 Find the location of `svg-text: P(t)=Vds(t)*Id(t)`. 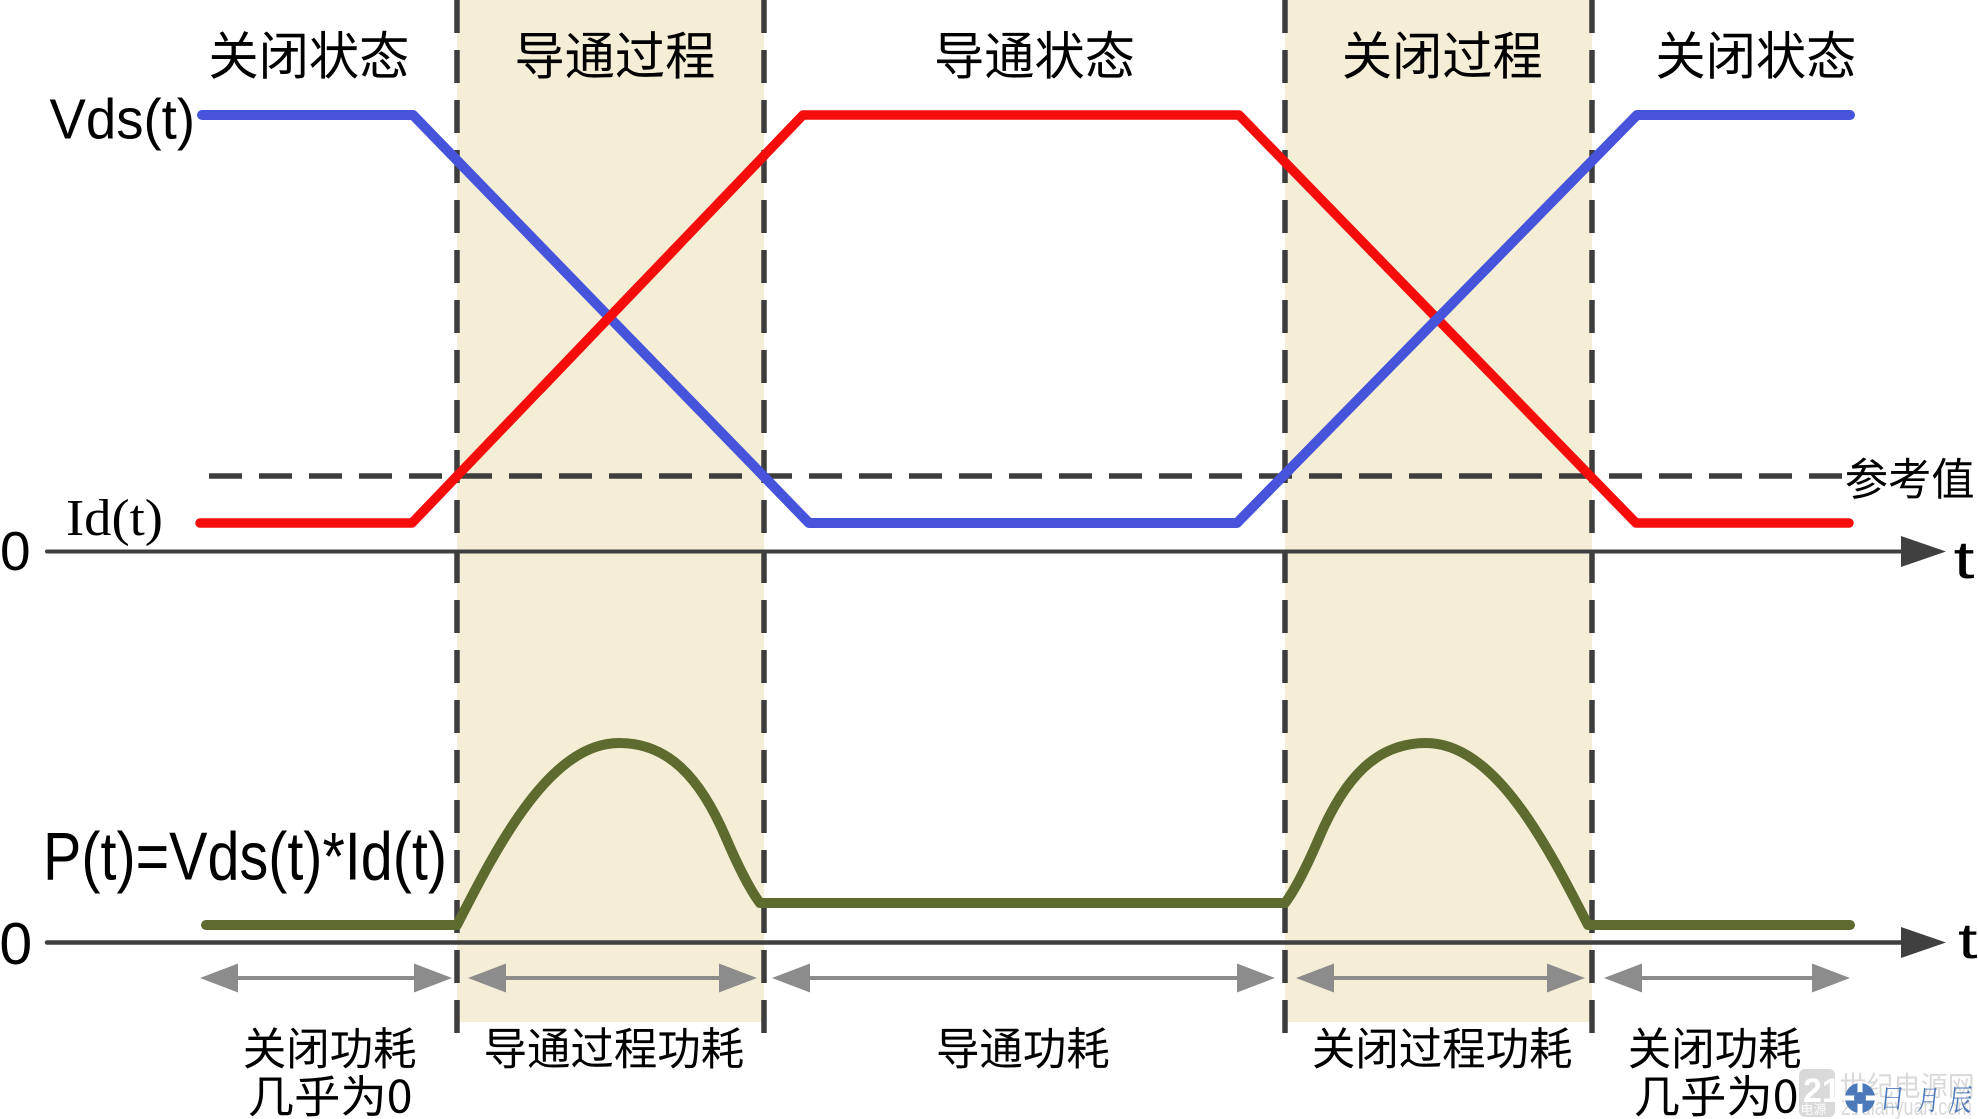

svg-text: P(t)=Vds(t)*Id(t) is located at coordinates (245, 857).